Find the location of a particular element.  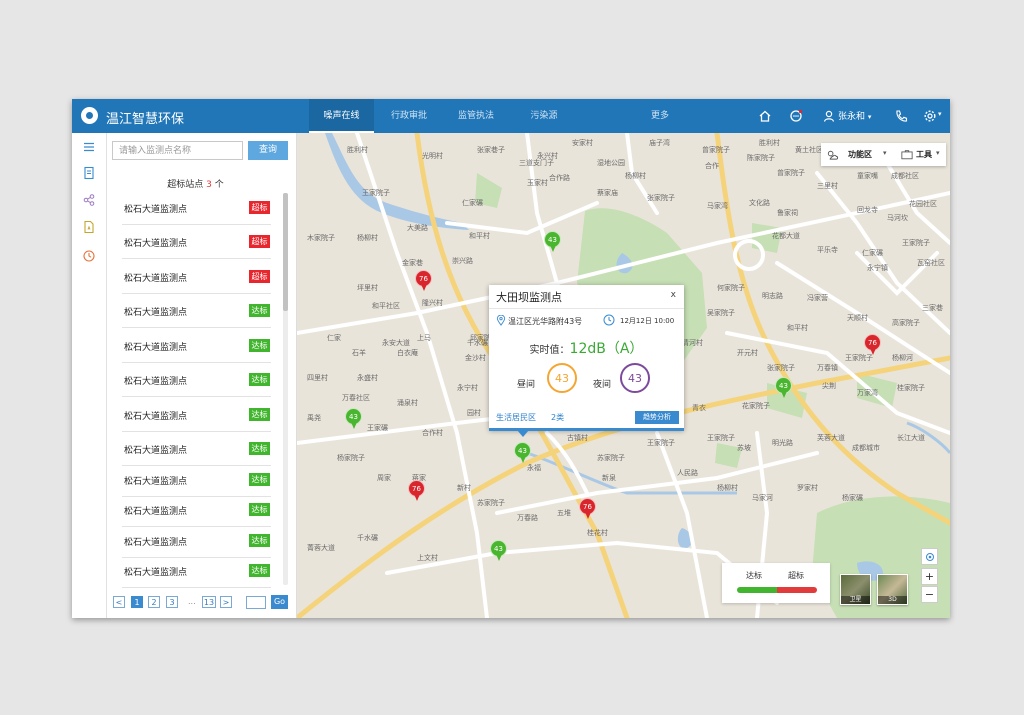

logo-icon is located at coordinates (89, 115).